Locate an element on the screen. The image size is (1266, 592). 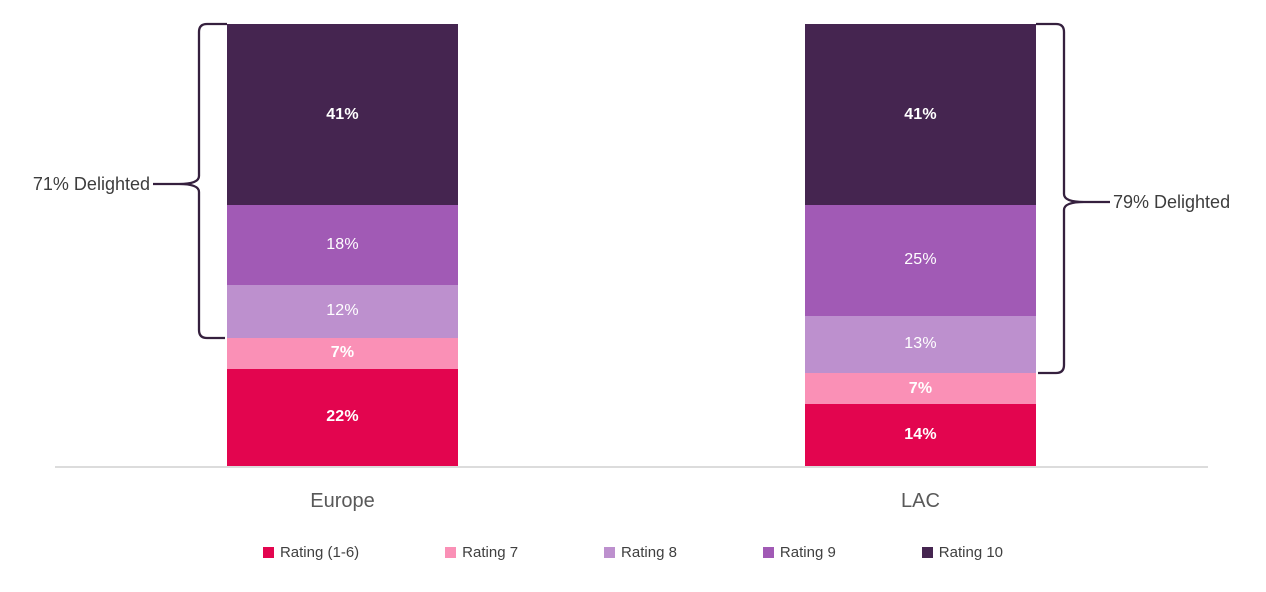
data-label-europe-rating-10: 41% is located at coordinates (342, 114).